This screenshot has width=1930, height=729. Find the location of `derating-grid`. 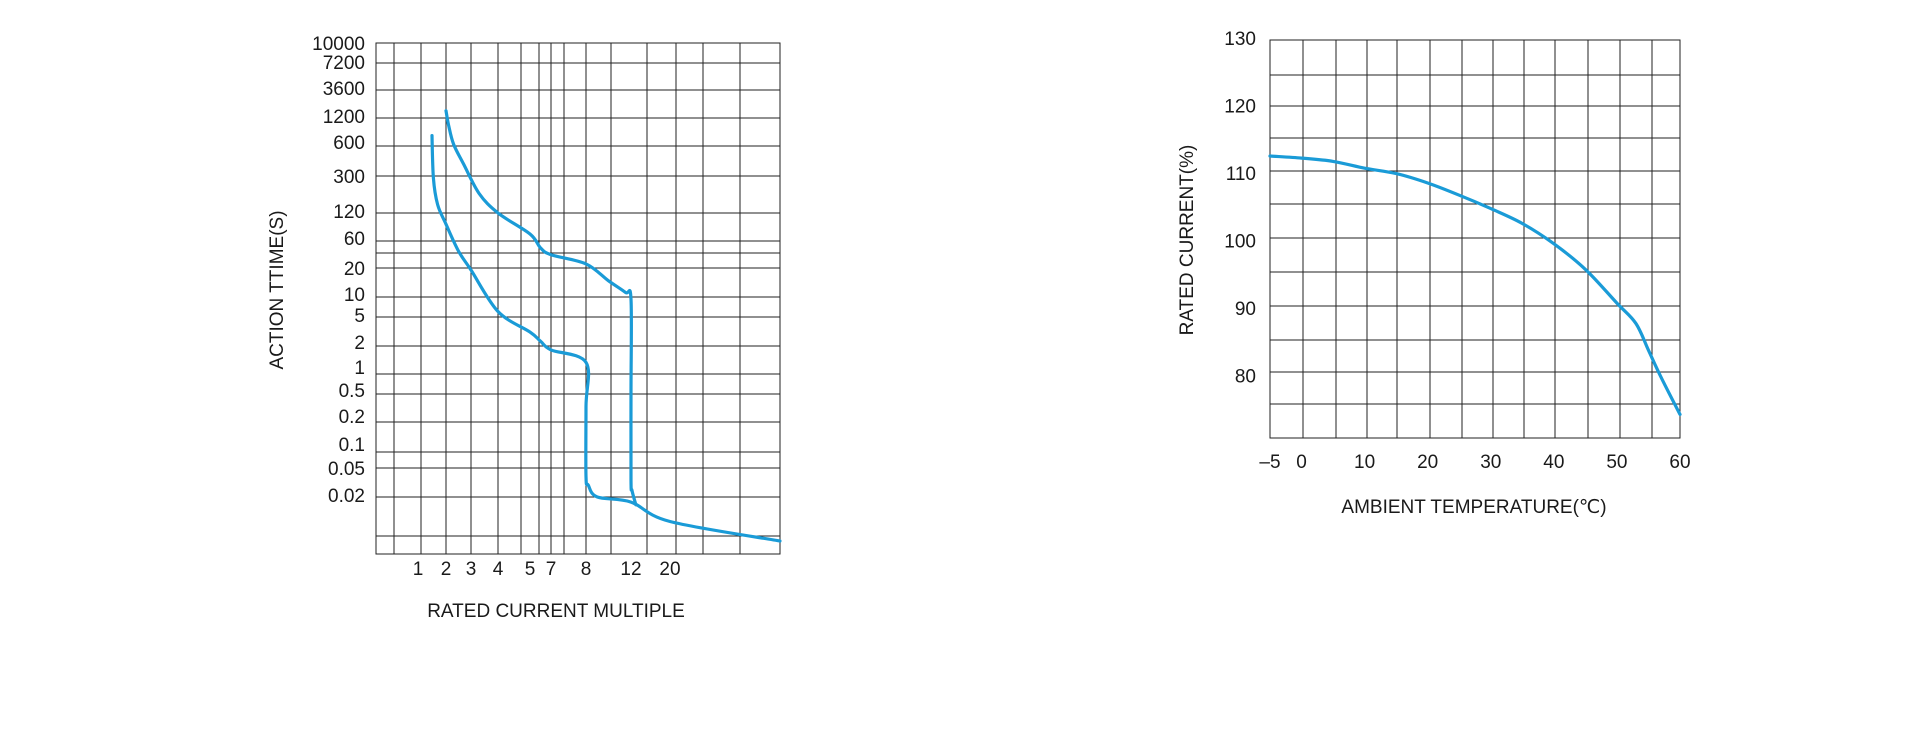

derating-grid is located at coordinates (1475, 239).